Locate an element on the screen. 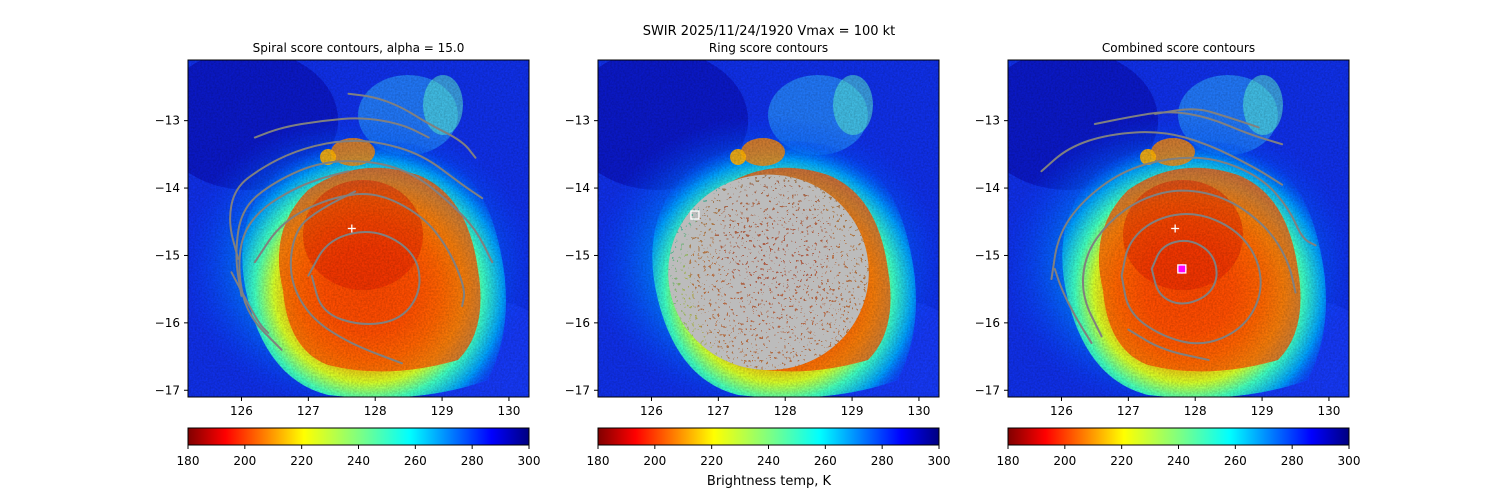 Image resolution: width=1500 pixels, height=500 pixels. combined-colorbar-tick-label: 220 is located at coordinates (1121, 461).